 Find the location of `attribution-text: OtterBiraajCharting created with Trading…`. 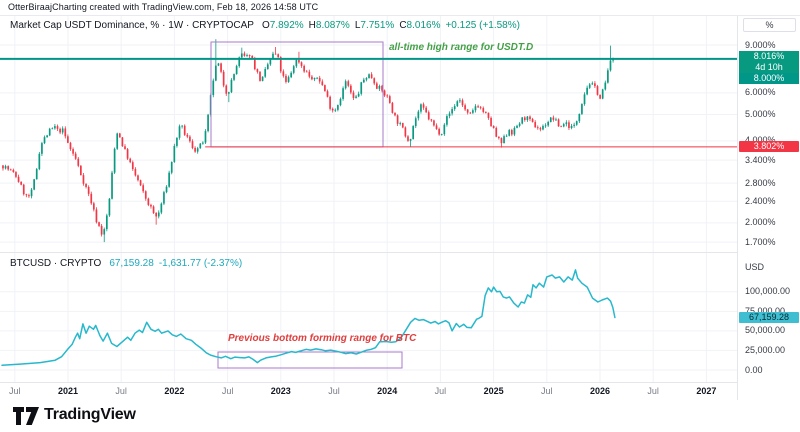

attribution-text: OtterBiraajCharting created with Trading… is located at coordinates (163, 7).